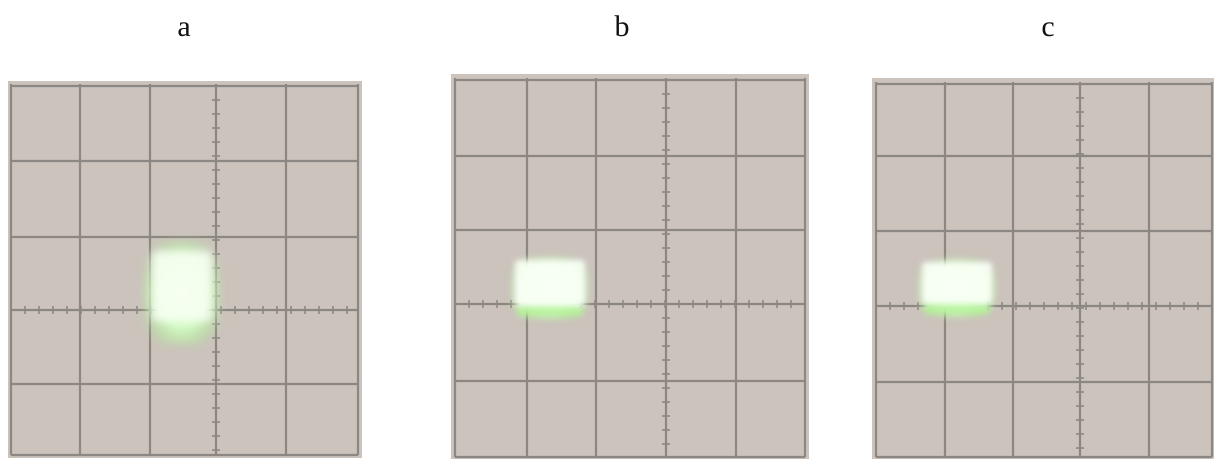  What do you see at coordinates (1048, 26) in the screenshot?
I see `panel-label-c: c` at bounding box center [1048, 26].